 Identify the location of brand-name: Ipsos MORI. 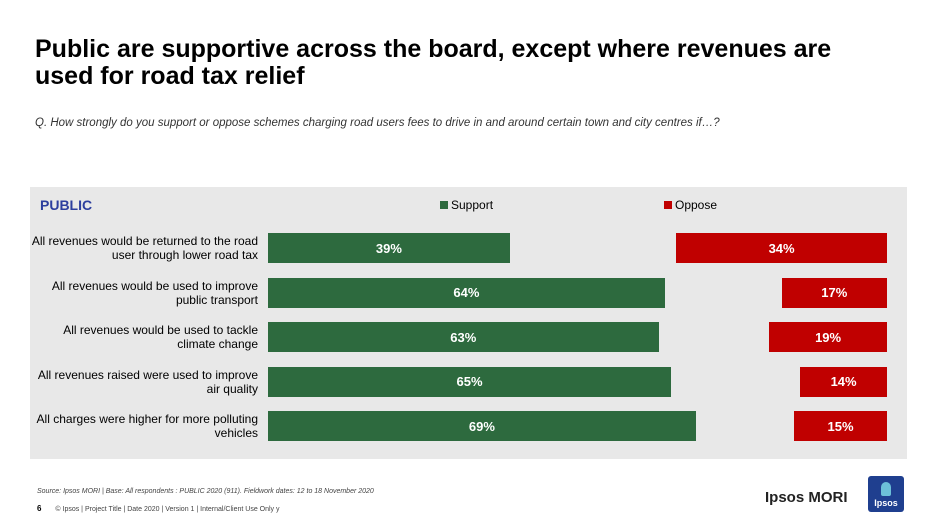
(806, 497).